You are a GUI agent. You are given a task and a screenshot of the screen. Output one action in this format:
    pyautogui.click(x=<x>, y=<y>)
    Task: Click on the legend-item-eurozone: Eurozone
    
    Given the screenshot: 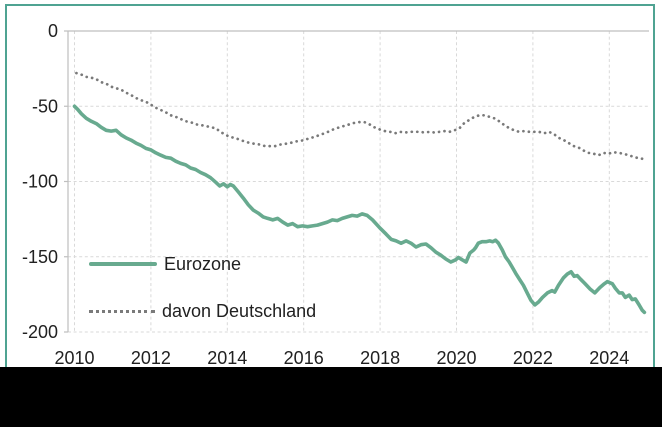 What is the action you would take?
    pyautogui.click(x=202, y=264)
    